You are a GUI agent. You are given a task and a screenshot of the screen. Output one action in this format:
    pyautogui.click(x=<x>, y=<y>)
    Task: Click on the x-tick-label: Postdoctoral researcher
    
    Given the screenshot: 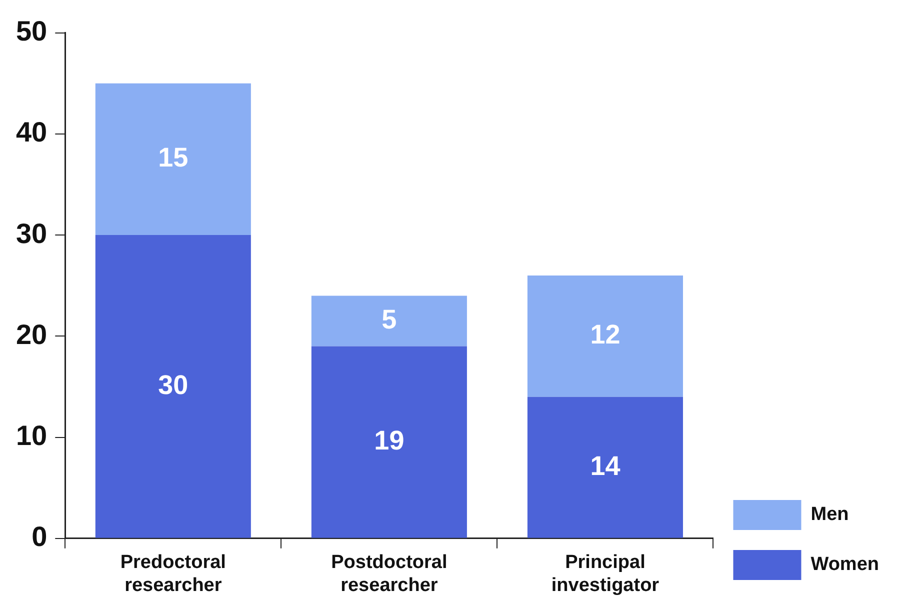 What is the action you would take?
    pyautogui.click(x=389, y=574)
    